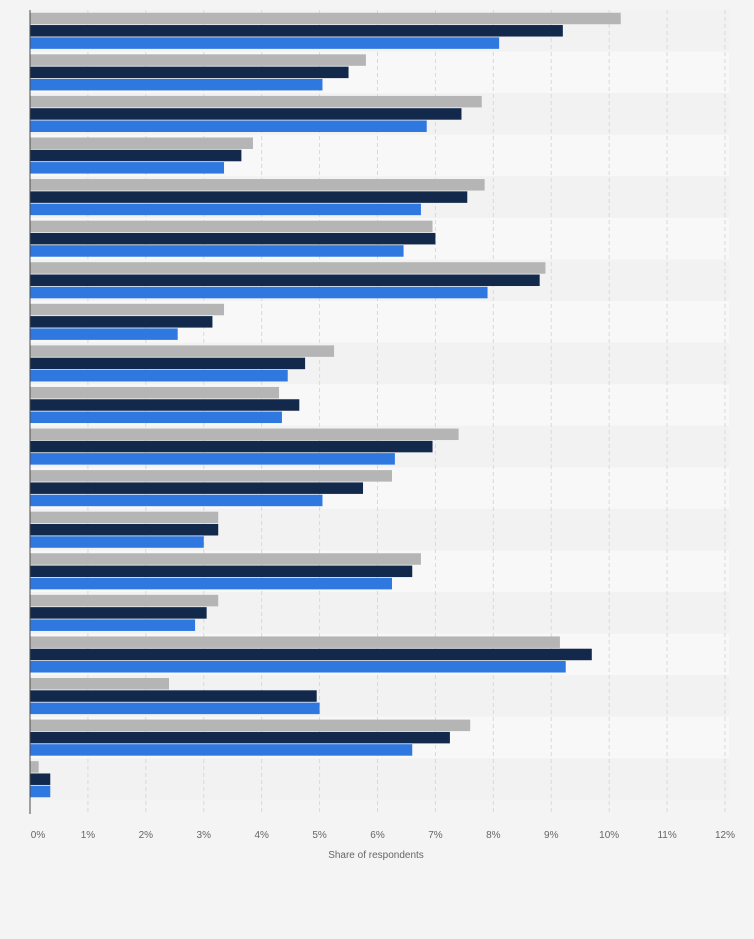  Describe the element at coordinates (666, 835) in the screenshot. I see `x-tick-label: 11%` at that location.